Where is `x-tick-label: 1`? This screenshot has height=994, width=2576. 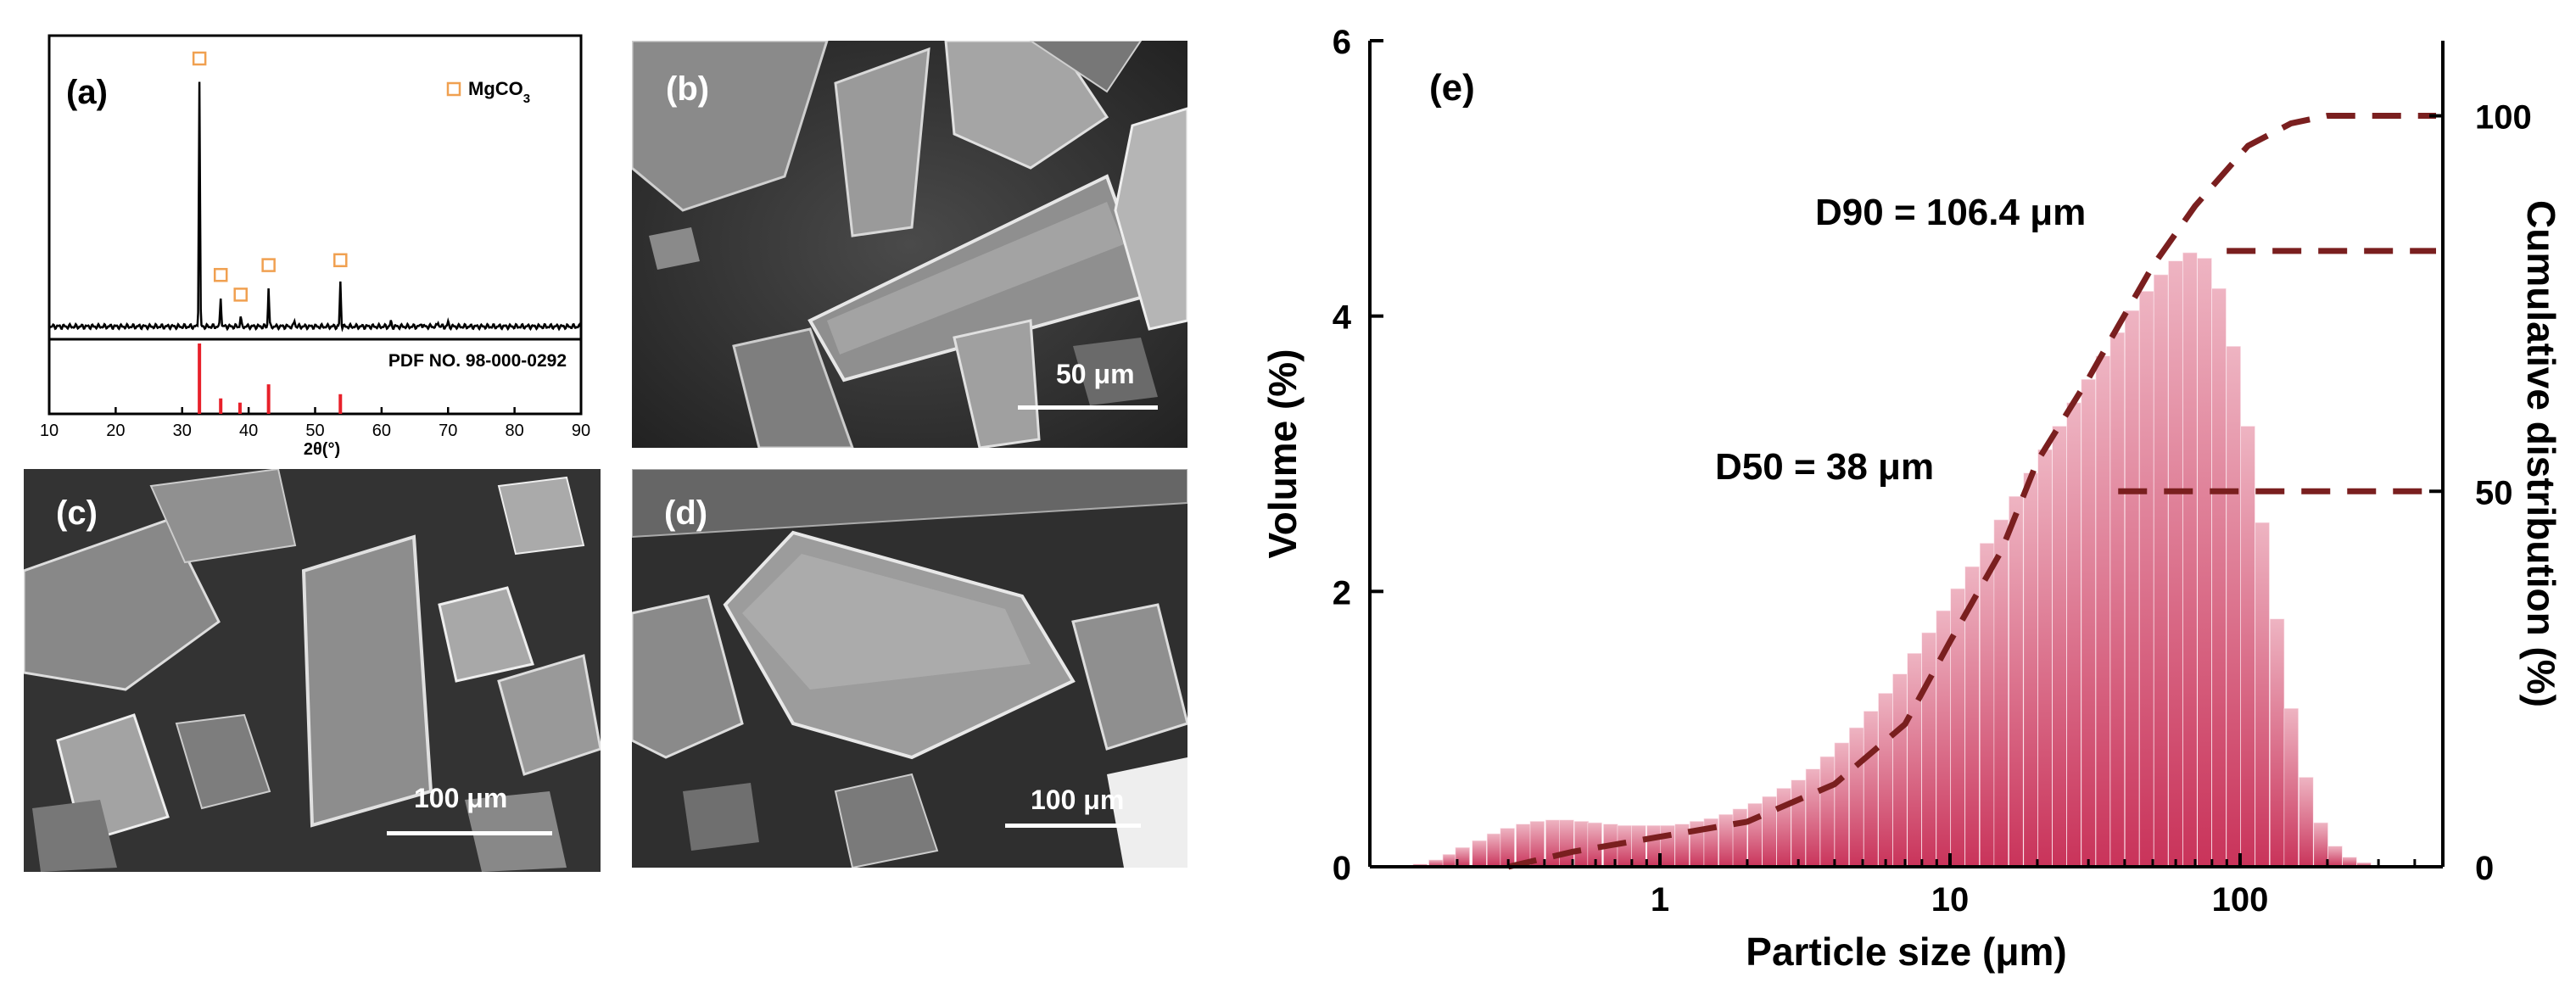 x-tick-label: 1 is located at coordinates (1660, 900).